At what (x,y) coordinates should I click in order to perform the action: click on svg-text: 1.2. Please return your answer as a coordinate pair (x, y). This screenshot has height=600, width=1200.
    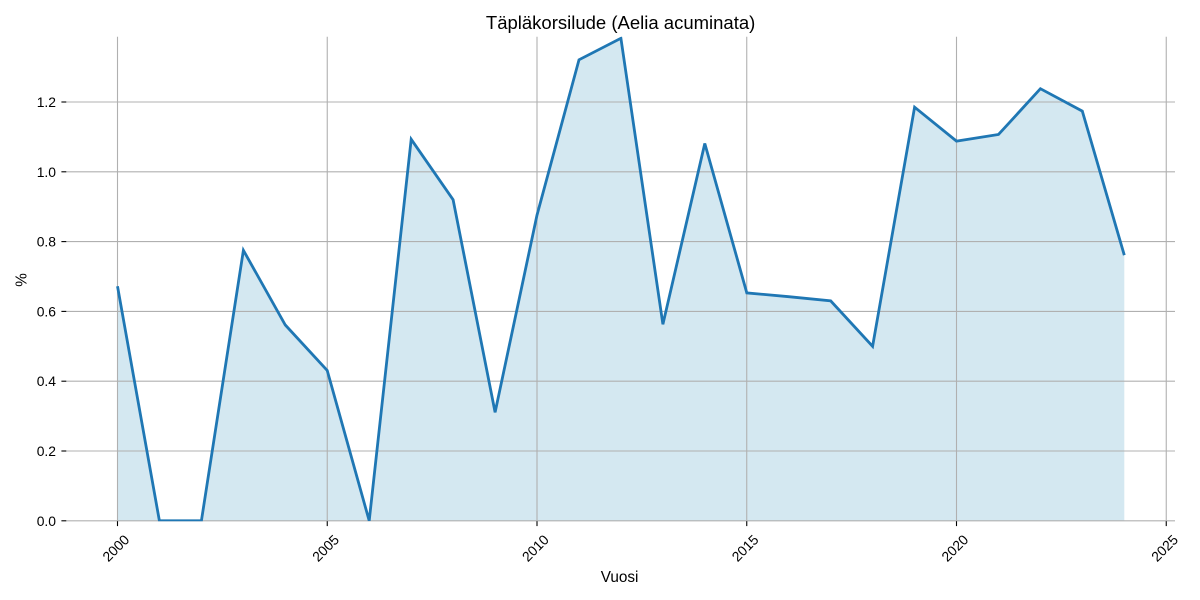
    Looking at the image, I should click on (47, 102).